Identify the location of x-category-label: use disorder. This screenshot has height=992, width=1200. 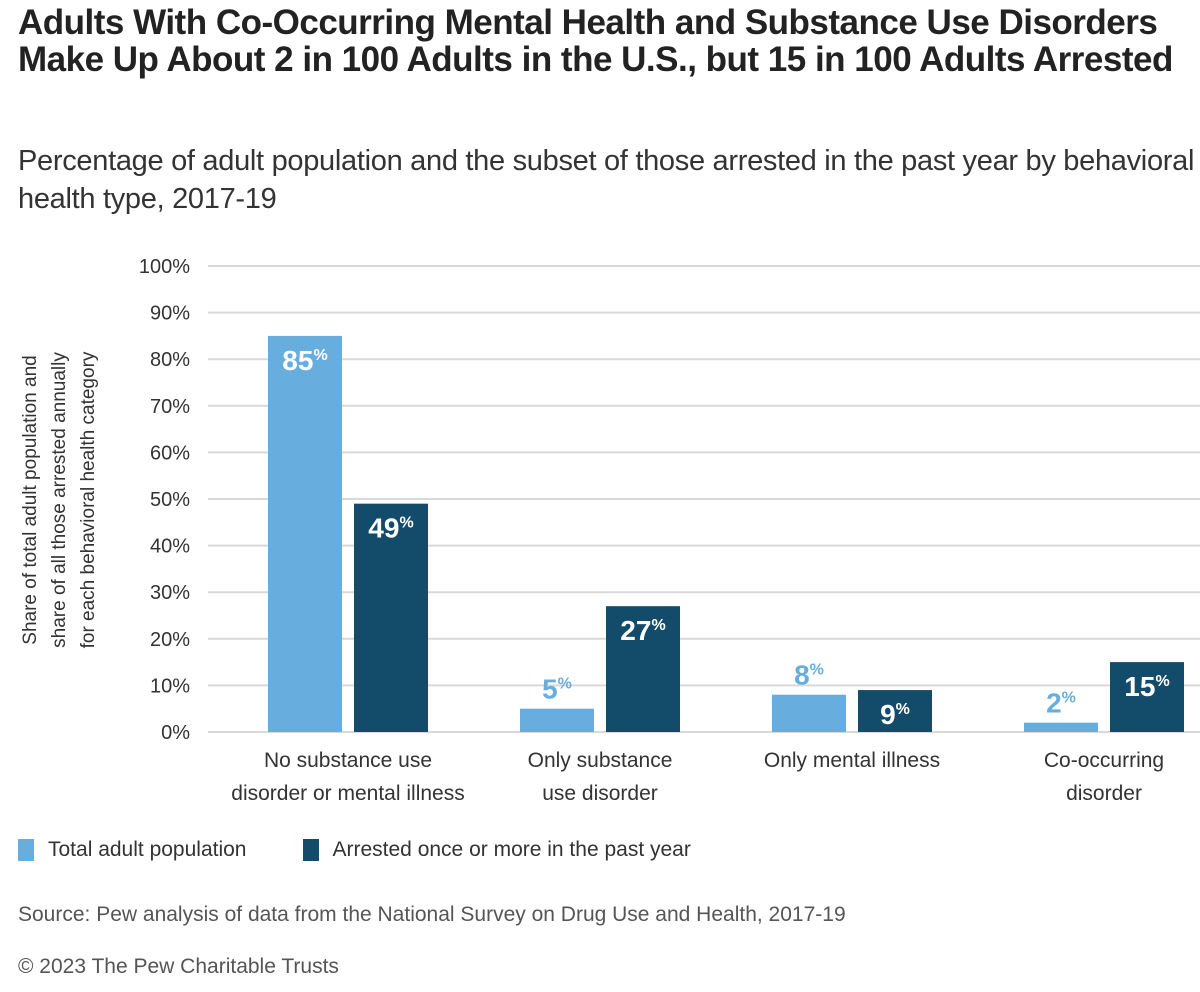
(600, 793).